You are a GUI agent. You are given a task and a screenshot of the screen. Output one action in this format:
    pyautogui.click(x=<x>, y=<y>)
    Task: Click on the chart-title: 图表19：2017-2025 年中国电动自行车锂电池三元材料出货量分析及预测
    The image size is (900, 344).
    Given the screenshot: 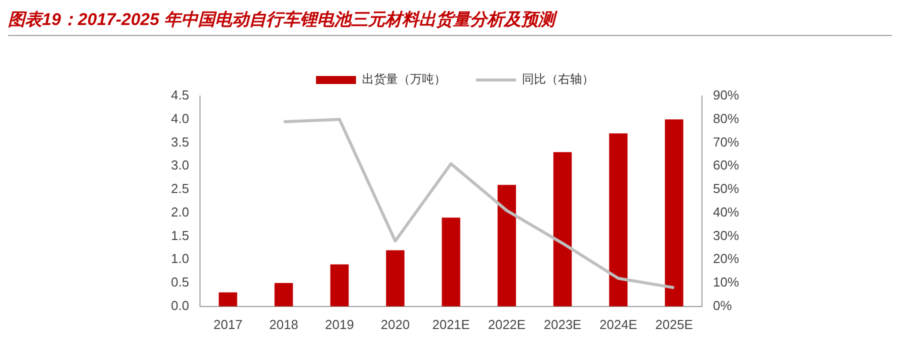 What is the action you would take?
    pyautogui.click(x=450, y=22)
    